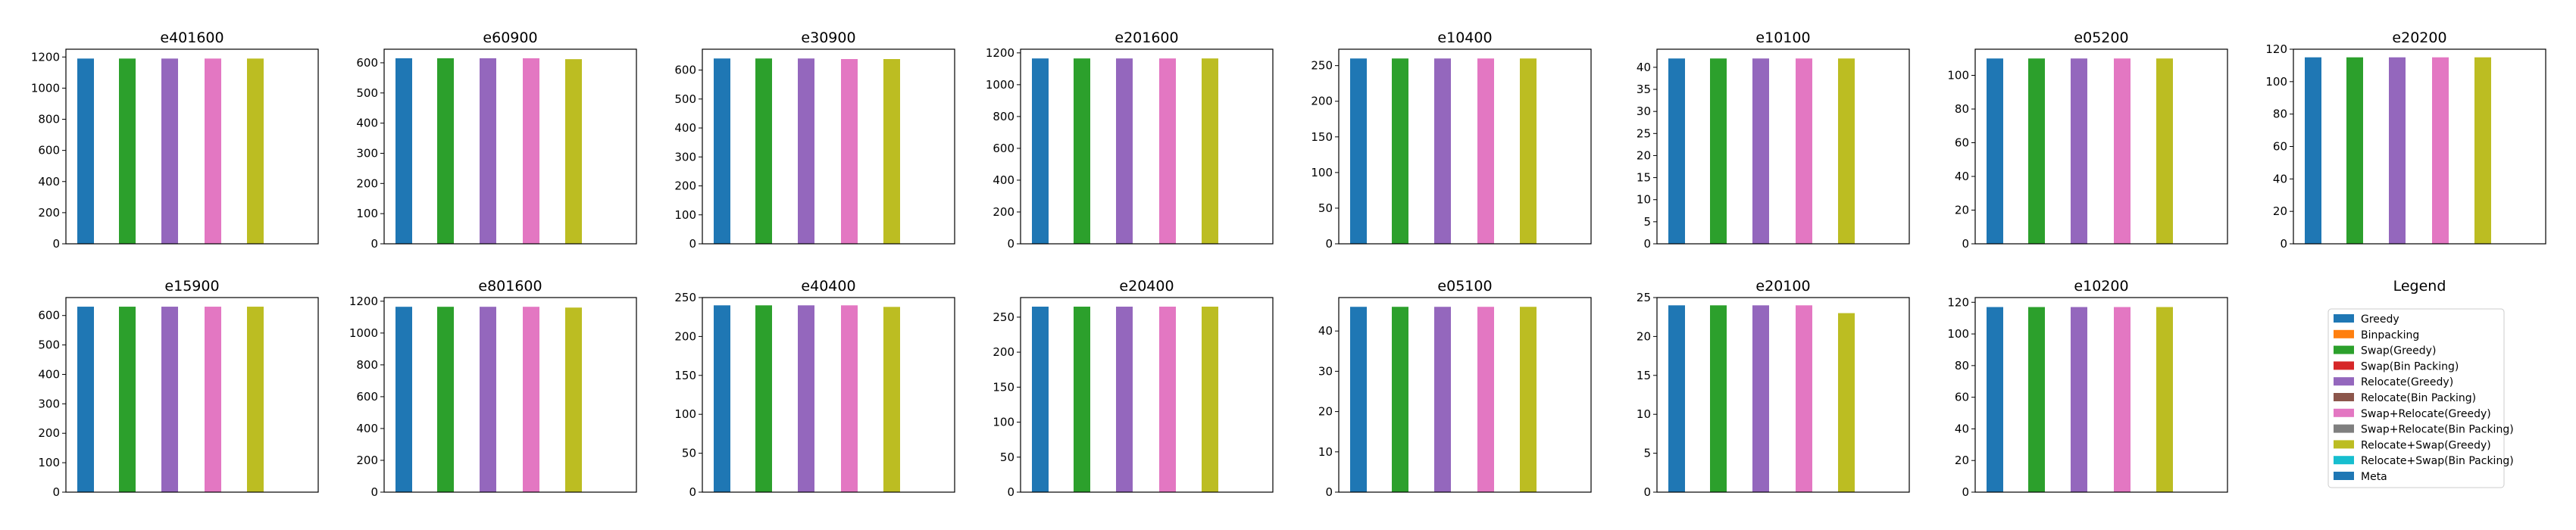 This screenshot has height=530, width=2576. What do you see at coordinates (1130, 140) in the screenshot?
I see `subplot-e201600: 0 200 400 600 800 1000 1200 e201600` at bounding box center [1130, 140].